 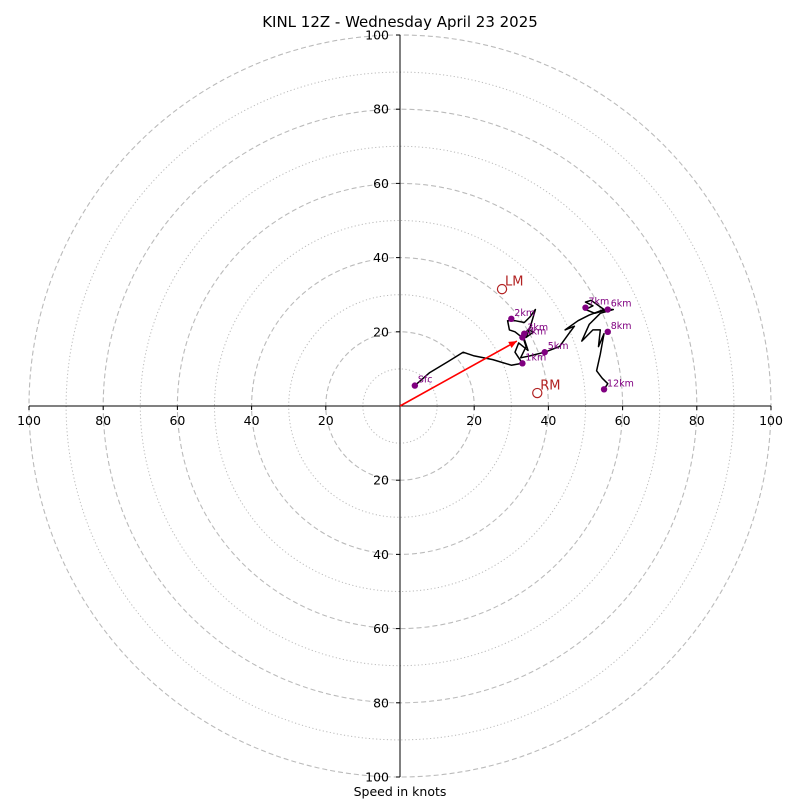 I want to click on hodograph-line, so click(x=514, y=344).